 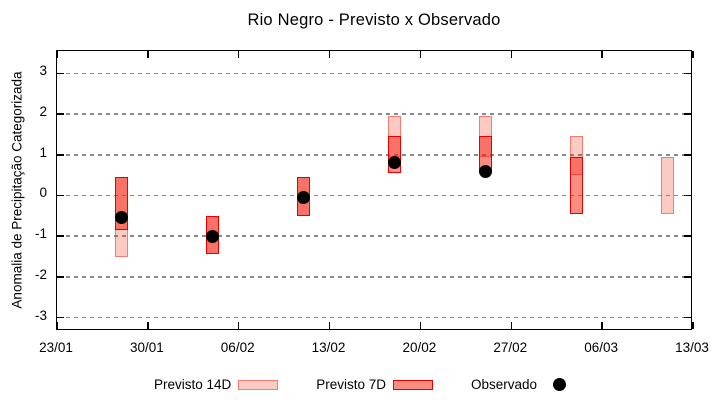 I want to click on y-tick-label: 1, so click(x=43, y=152).